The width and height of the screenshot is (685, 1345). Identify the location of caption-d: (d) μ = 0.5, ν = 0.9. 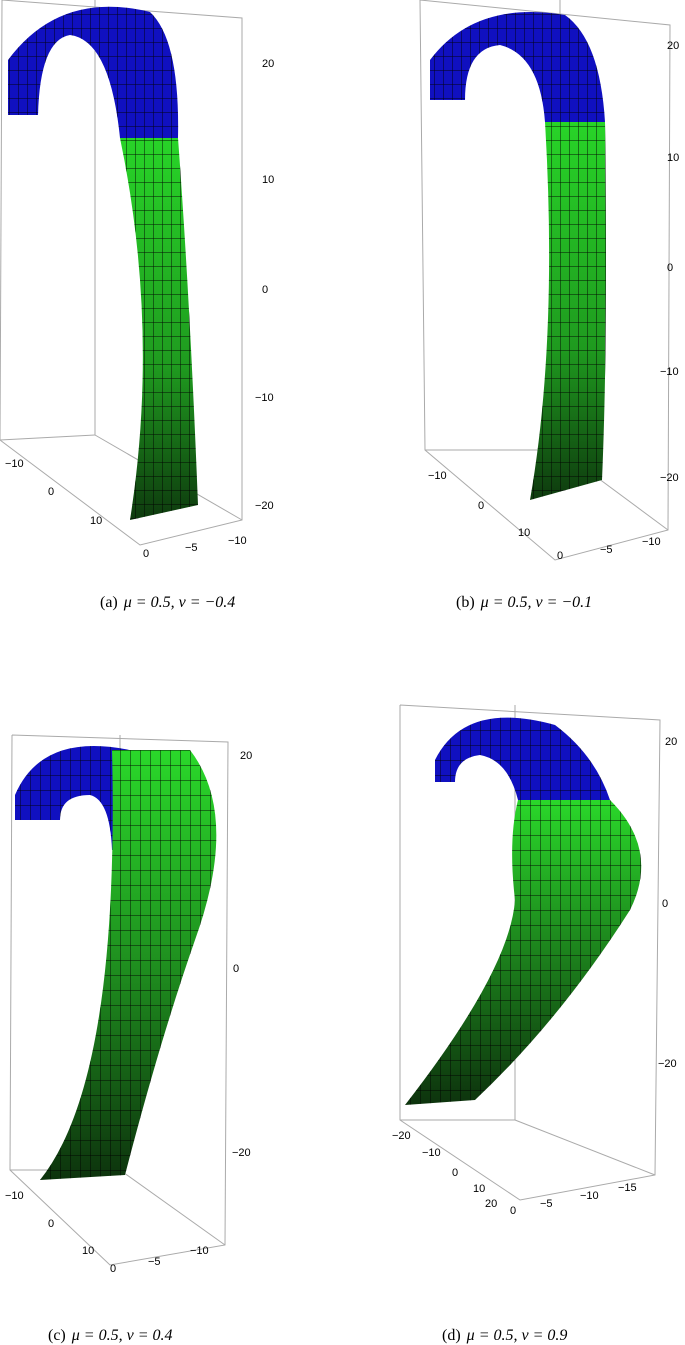
(505, 1335).